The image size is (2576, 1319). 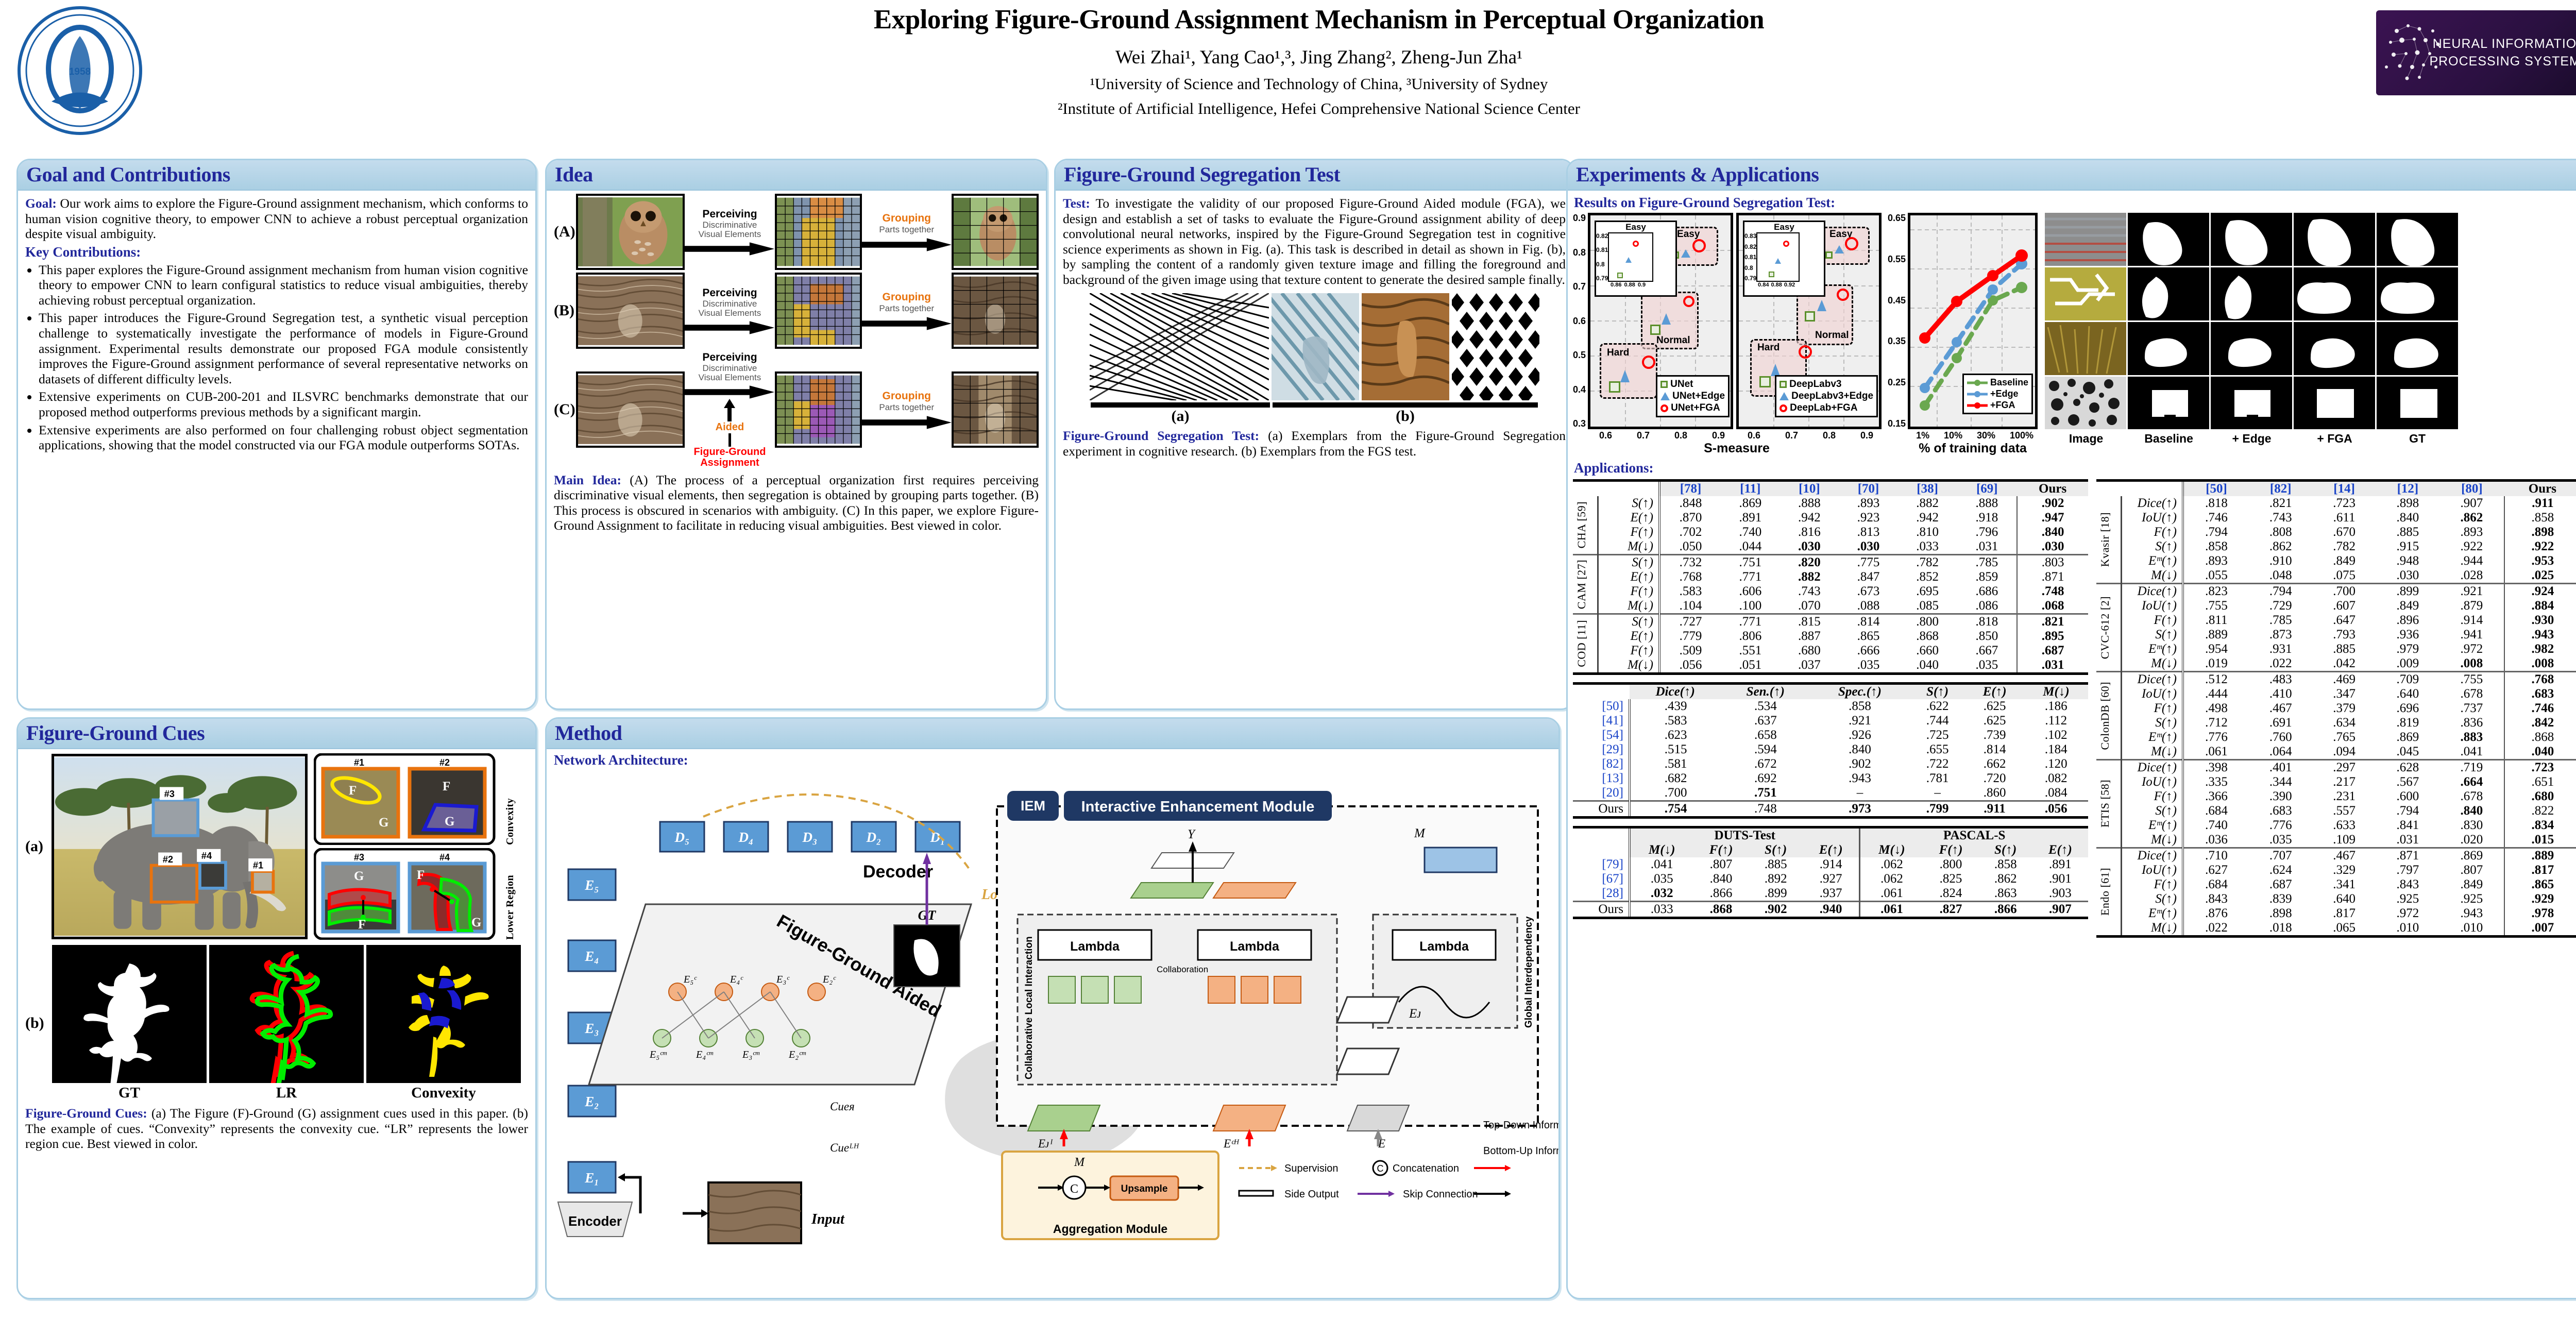 What do you see at coordinates (1765, 691) in the screenshot?
I see `table-col-header: Sen.(↑)` at bounding box center [1765, 691].